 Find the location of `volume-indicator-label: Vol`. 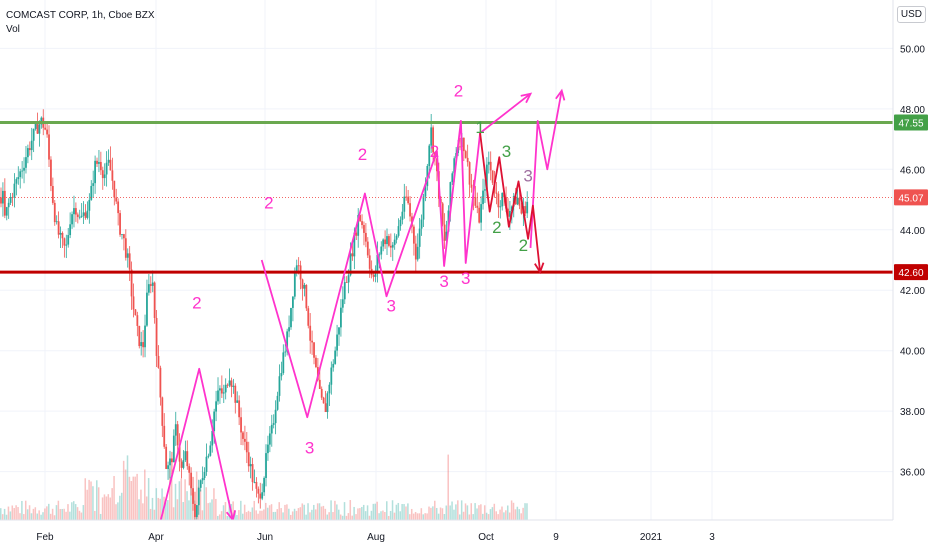

volume-indicator-label: Vol is located at coordinates (13, 29).